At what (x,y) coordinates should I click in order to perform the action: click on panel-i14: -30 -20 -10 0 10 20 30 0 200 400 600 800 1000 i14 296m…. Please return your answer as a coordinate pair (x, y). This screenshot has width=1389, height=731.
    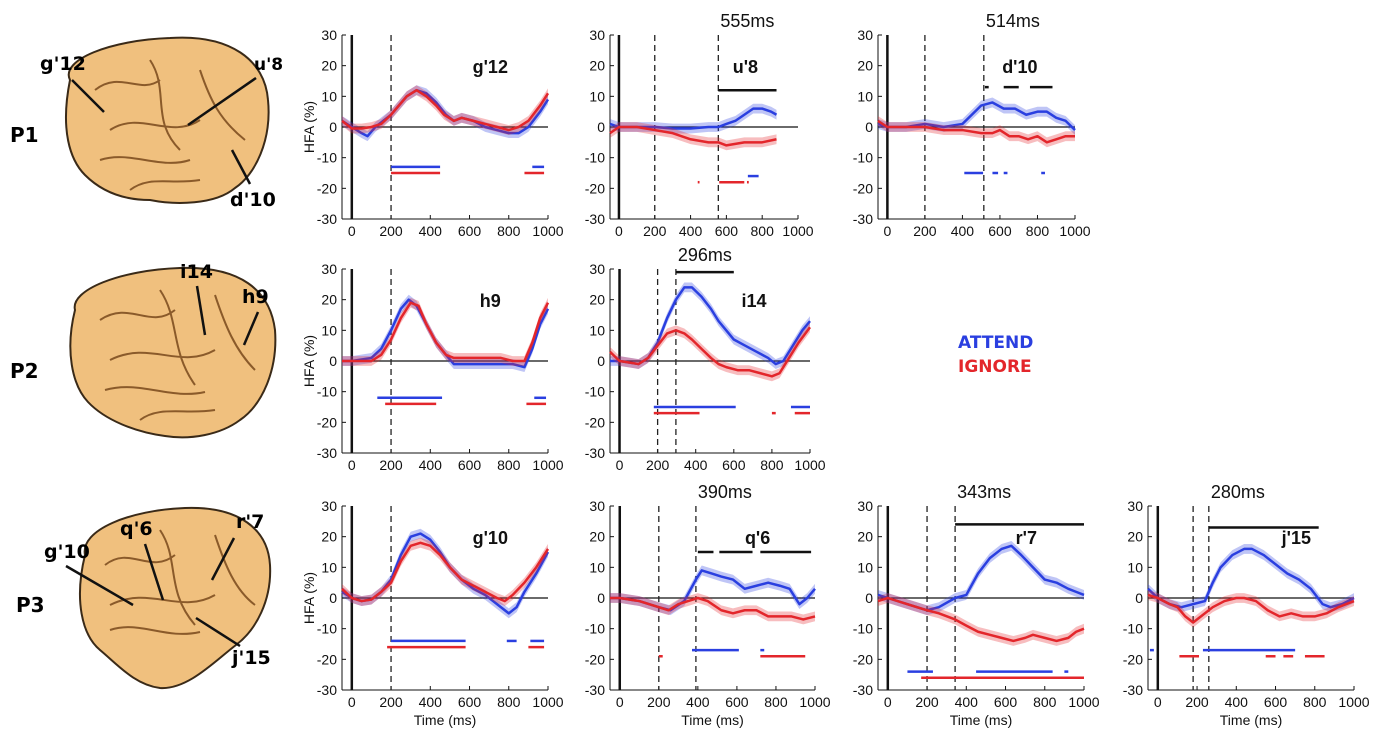
    Looking at the image, I should click on (705, 359).